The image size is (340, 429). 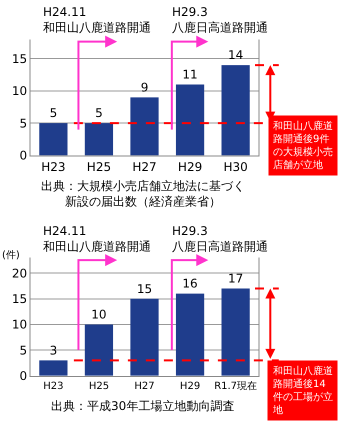 What do you see at coordinates (236, 386) in the screenshot?
I see `x-tick-label: R1.7現在` at bounding box center [236, 386].